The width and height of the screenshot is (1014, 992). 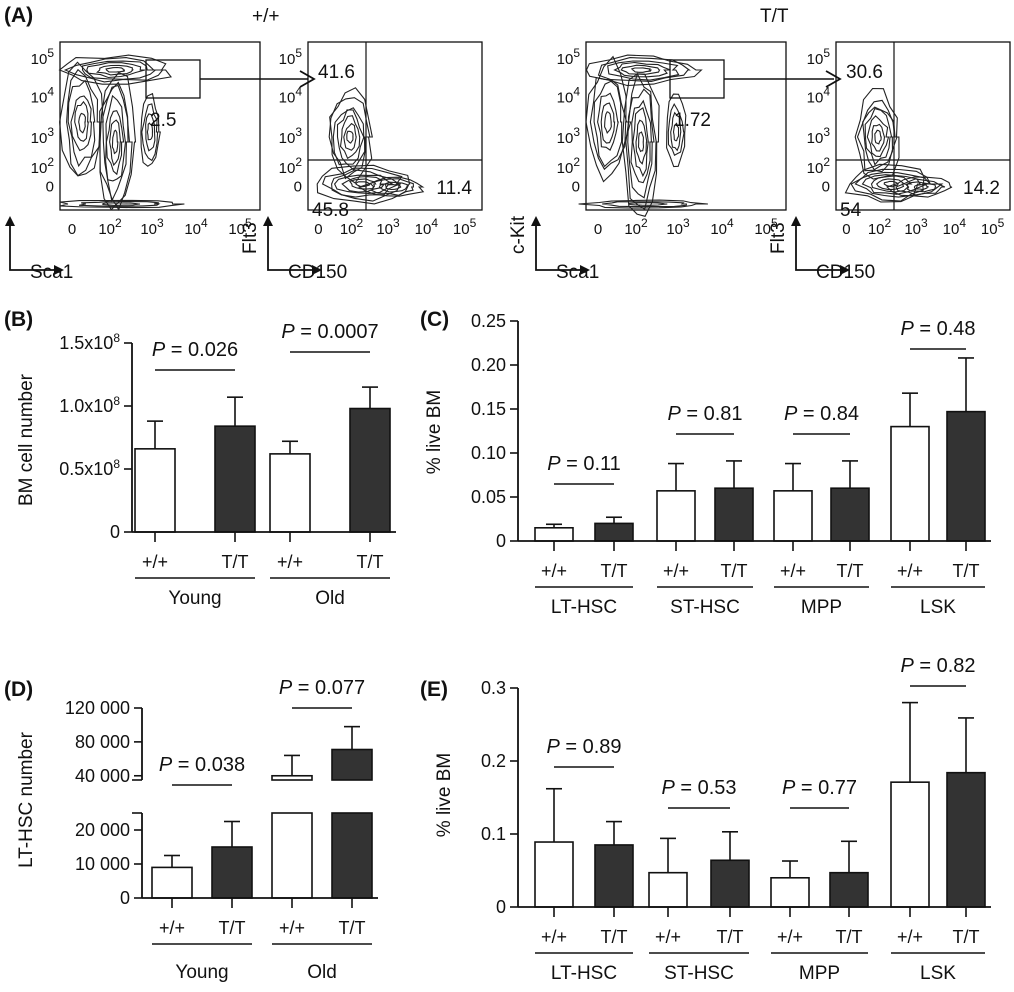 What do you see at coordinates (569, 57) in the screenshot?
I see `facs-mut-sca1-y-tick: 10⁵` at bounding box center [569, 57].